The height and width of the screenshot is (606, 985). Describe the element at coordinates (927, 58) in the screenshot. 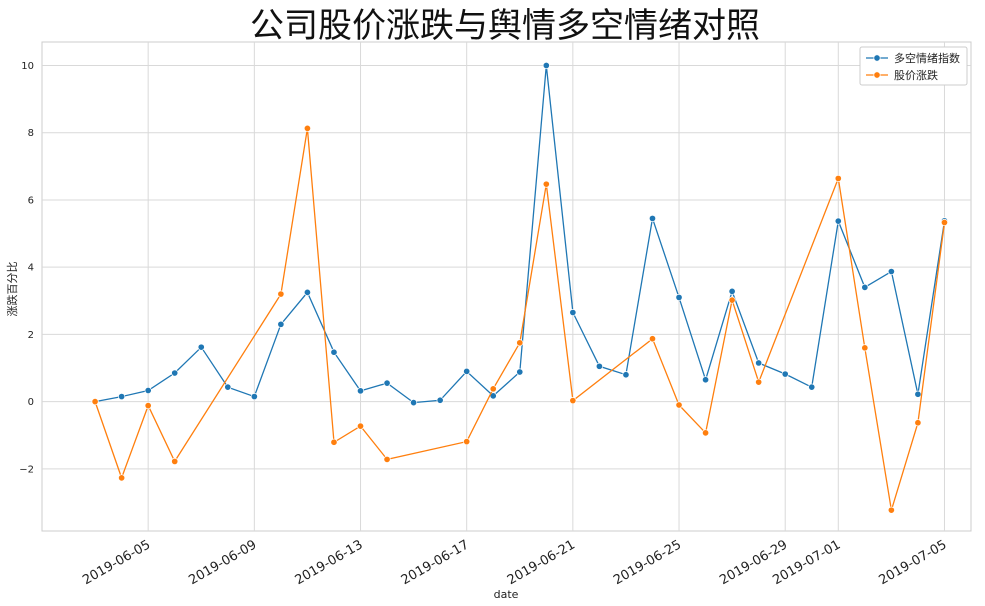

I see `legend-label: 多空情绪指数` at that location.